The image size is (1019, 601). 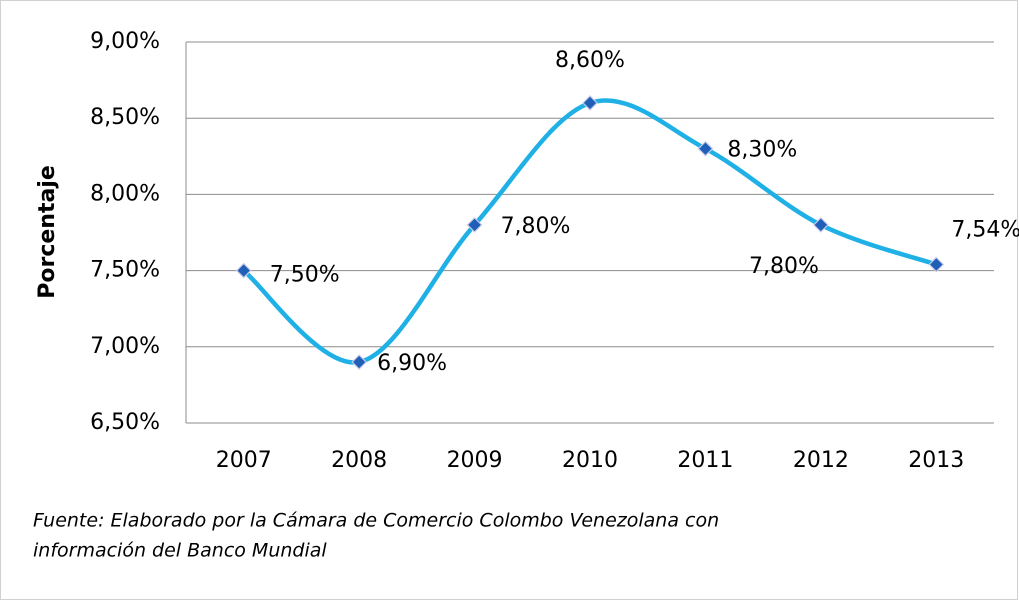 What do you see at coordinates (821, 460) in the screenshot?
I see `x-tick-label: 2012` at bounding box center [821, 460].